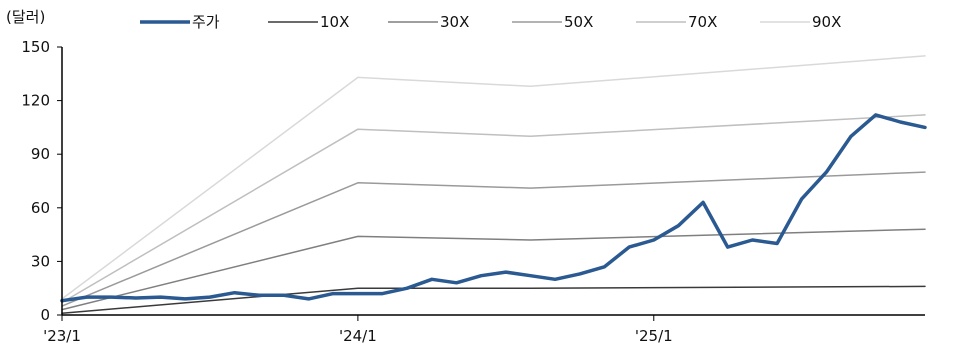  I want to click on legend-label-price: 주가, so click(206, 22).